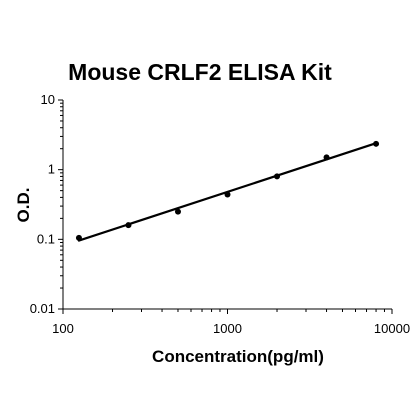 The image size is (420, 420). Describe the element at coordinates (48, 99) in the screenshot. I see `y-tick-label: 10` at that location.